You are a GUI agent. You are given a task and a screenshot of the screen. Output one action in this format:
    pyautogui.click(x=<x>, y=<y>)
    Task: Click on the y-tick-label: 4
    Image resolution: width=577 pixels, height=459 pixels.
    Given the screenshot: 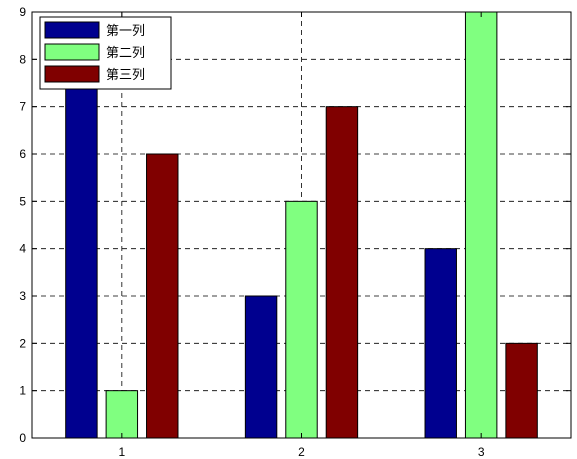 What is the action you would take?
    pyautogui.click(x=22, y=249)
    